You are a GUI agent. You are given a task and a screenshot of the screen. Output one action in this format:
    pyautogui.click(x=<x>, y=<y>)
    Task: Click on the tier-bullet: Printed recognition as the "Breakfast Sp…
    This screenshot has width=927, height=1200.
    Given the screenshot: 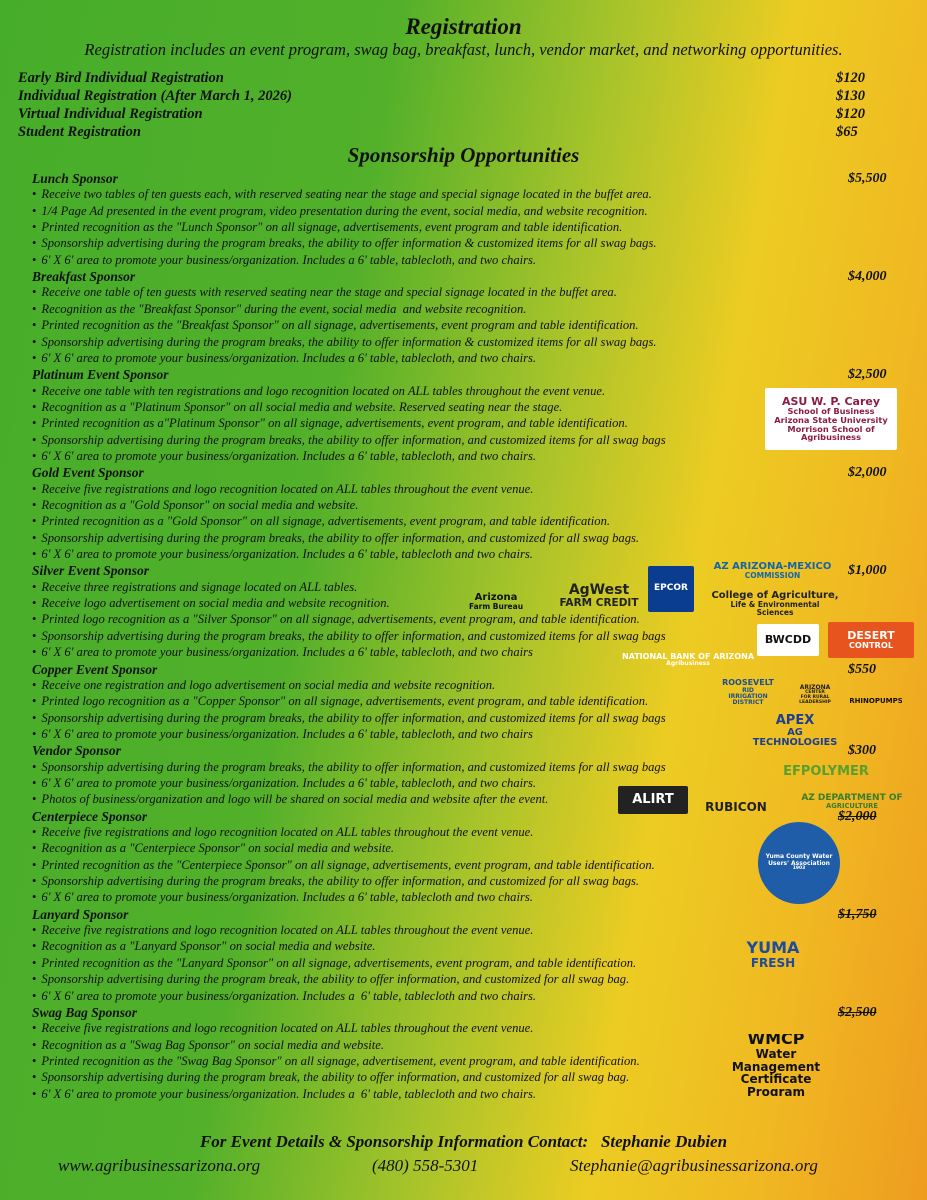 What is the action you would take?
    pyautogui.click(x=335, y=325)
    